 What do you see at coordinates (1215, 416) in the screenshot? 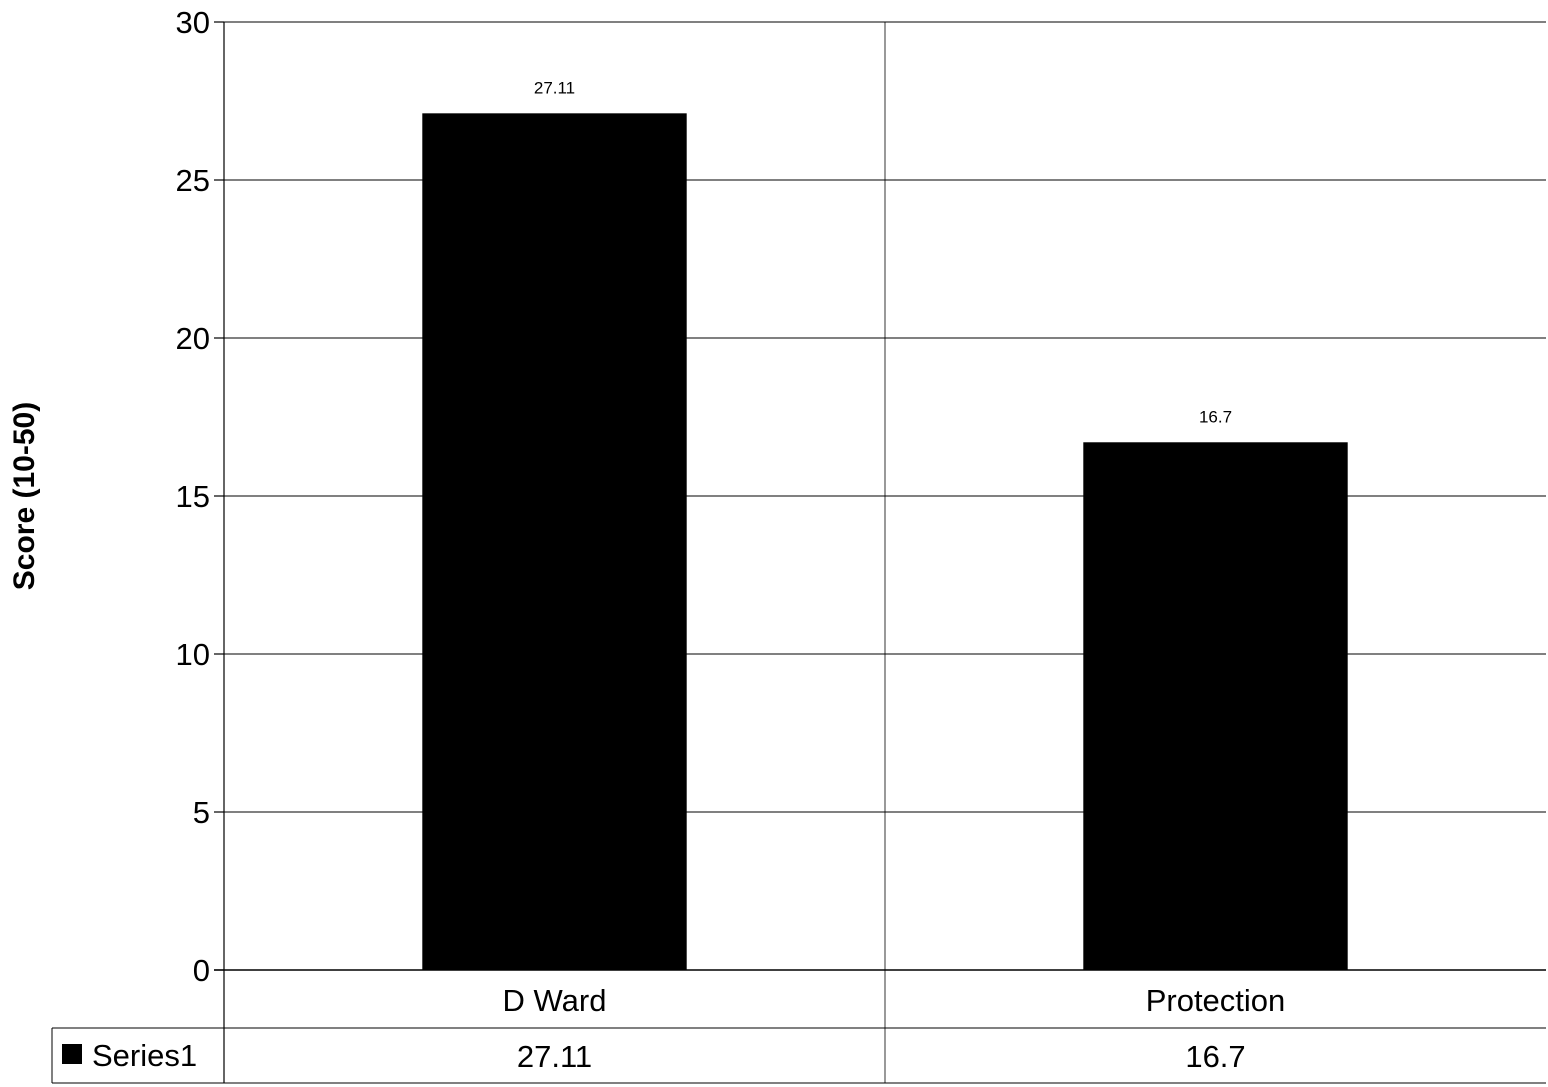
I see `data-label: 16.7` at bounding box center [1215, 416].